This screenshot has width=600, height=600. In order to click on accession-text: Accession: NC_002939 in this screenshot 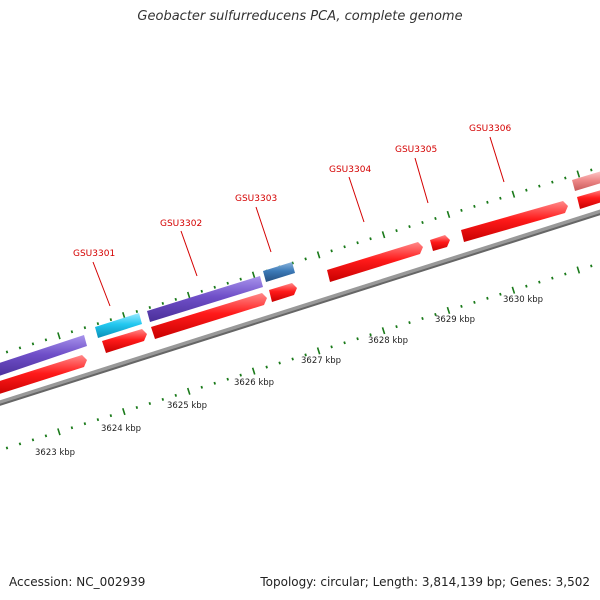, I will do `click(77, 582)`.